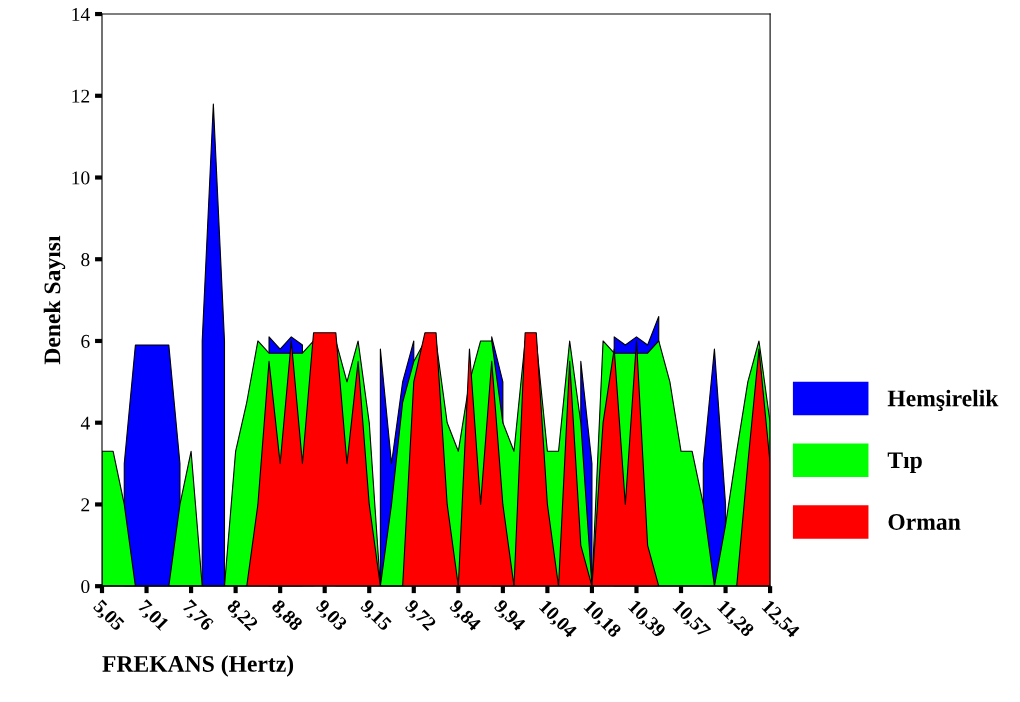  Describe the element at coordinates (54, 300) in the screenshot. I see `y-axis-title: Denek Sayısı` at that location.